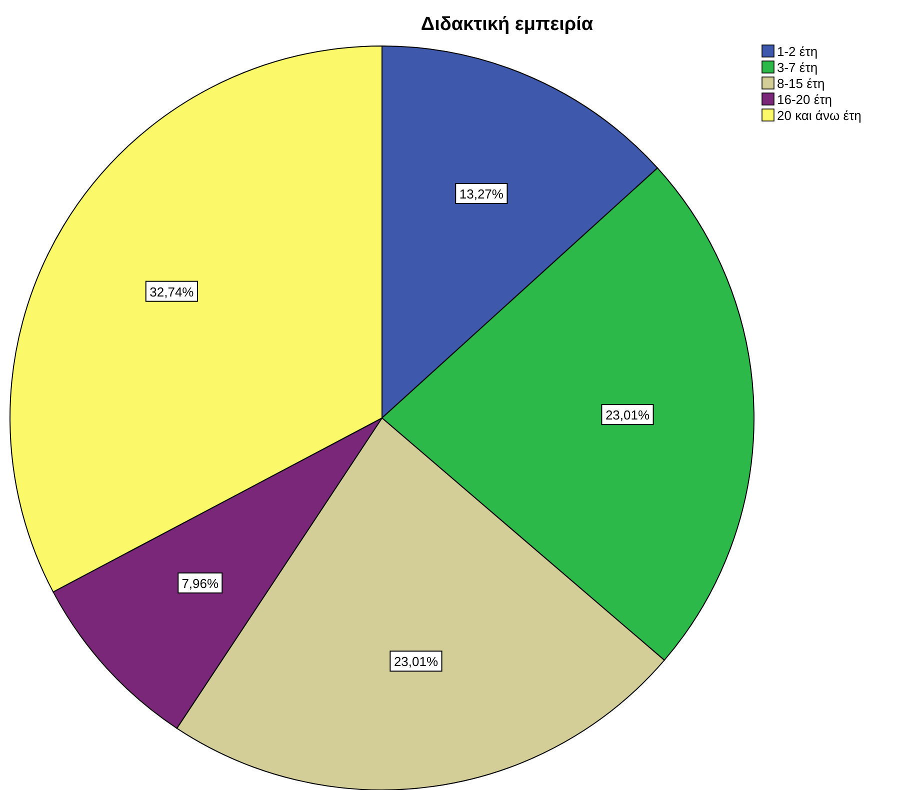  Describe the element at coordinates (481, 194) in the screenshot. I see `data-label: 13,27%` at that location.